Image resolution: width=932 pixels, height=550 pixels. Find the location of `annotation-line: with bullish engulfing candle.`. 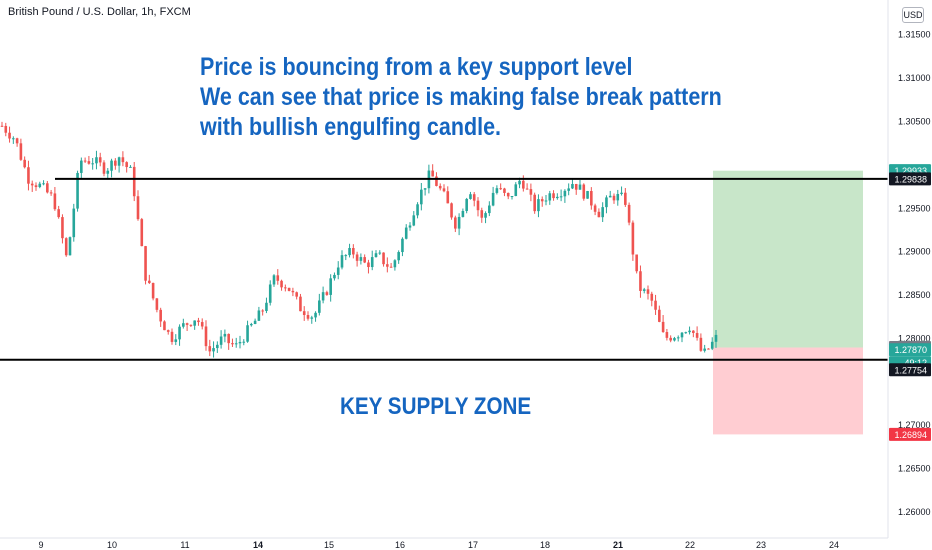

annotation-line: with bullish engulfing candle. is located at coordinates (350, 127).